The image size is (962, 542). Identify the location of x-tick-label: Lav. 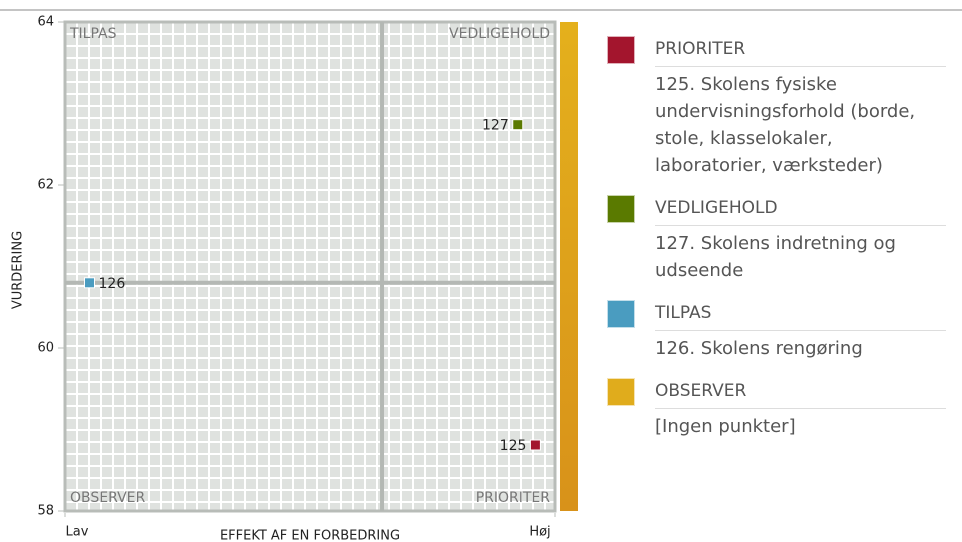
(77, 532).